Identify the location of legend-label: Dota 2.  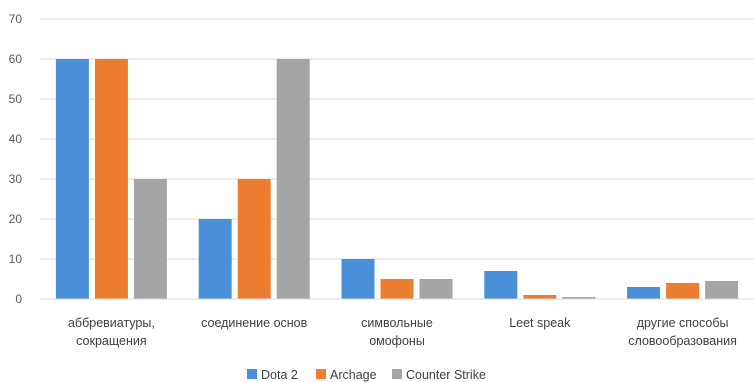
(279, 375).